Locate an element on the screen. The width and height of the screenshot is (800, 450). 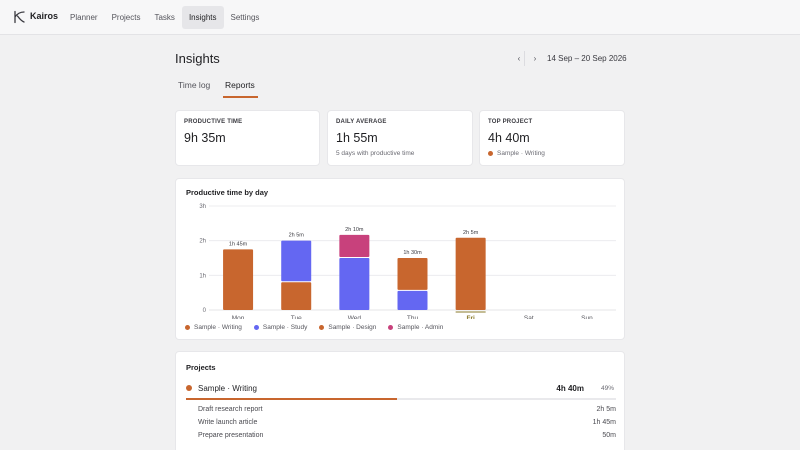
chevron-right-icon: › is located at coordinates (535, 58).